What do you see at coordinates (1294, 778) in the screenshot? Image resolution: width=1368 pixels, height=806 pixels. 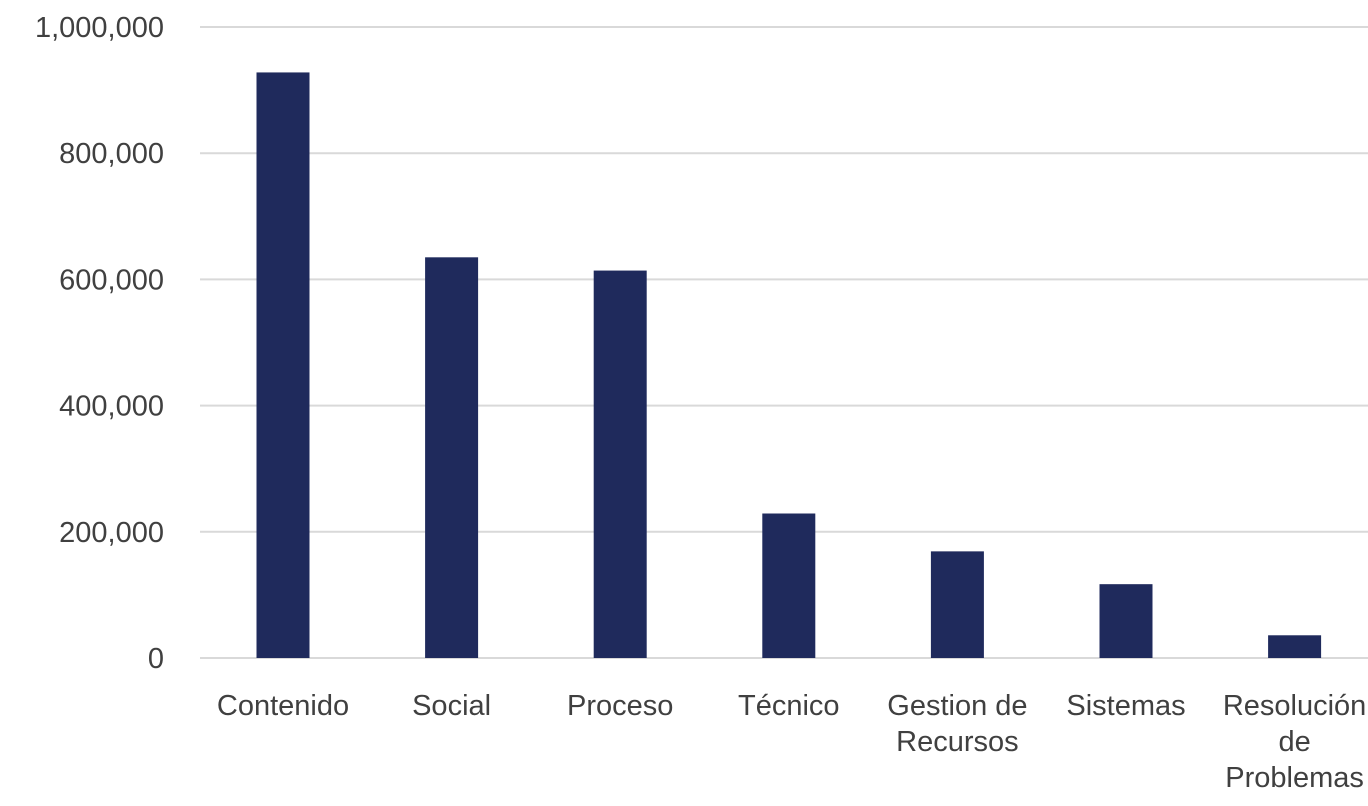 I see `x-tick-label-line: Problemas` at bounding box center [1294, 778].